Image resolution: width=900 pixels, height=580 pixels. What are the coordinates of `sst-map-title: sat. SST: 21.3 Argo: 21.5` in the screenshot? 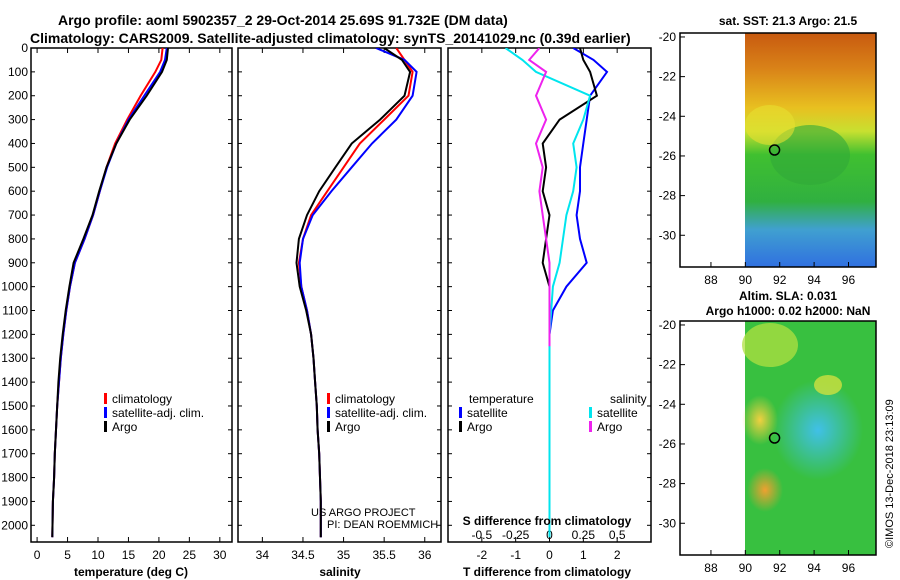 It's located at (788, 21).